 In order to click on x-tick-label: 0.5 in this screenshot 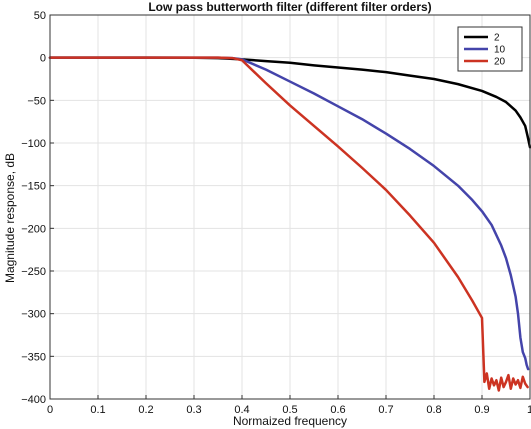, I will do `click(289, 410)`.